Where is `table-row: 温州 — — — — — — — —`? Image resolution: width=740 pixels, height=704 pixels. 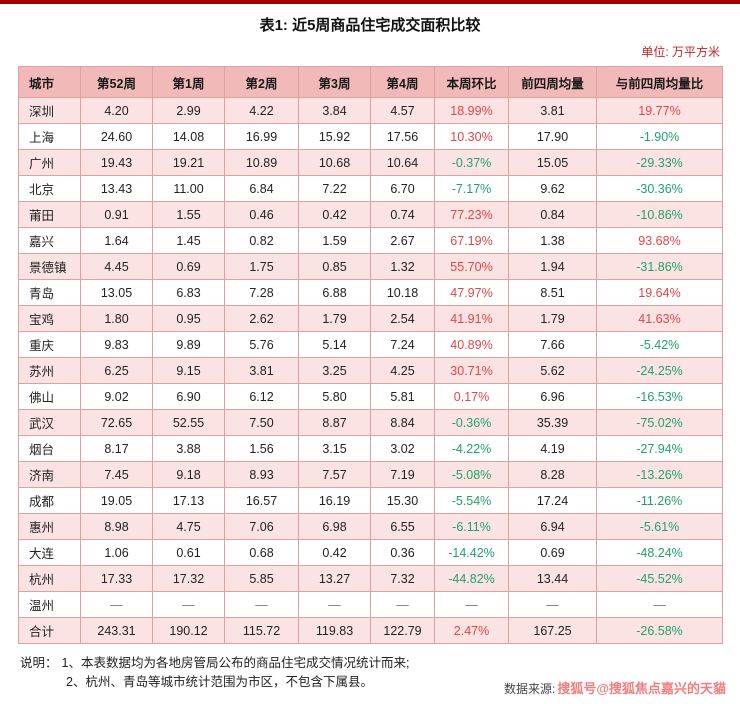
table-row: 温州 — — — — — — — — is located at coordinates (370, 604).